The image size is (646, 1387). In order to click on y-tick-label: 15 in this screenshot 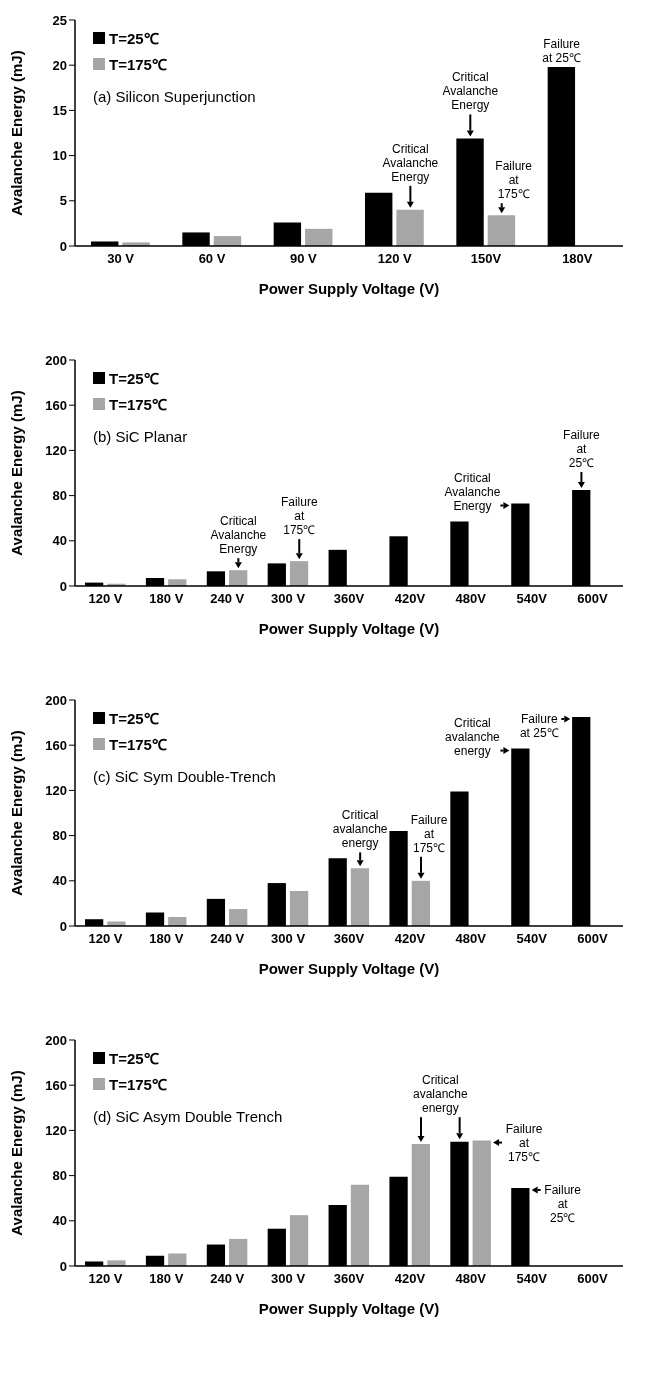, I will do `click(59, 111)`.